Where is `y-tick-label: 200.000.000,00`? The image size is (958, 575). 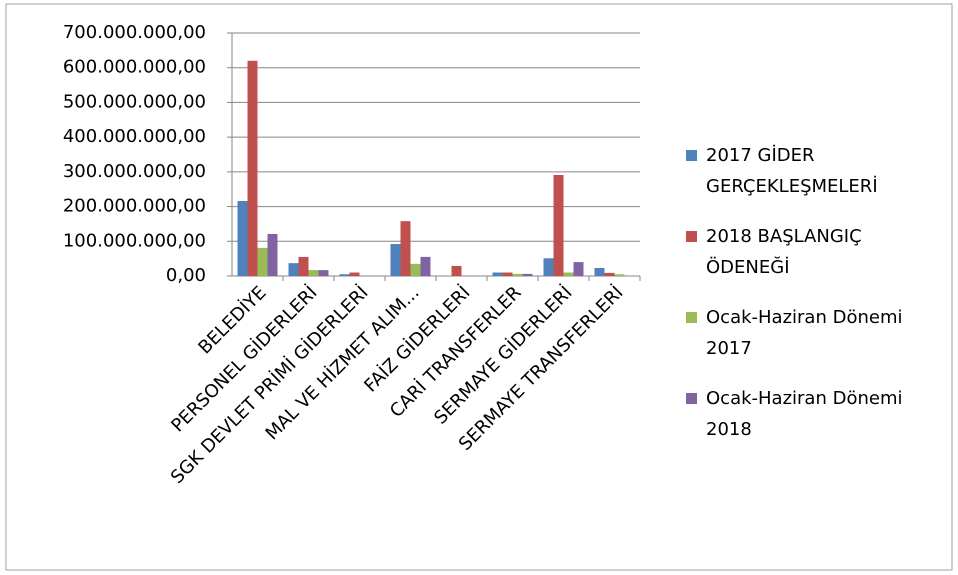 y-tick-label: 200.000.000,00 is located at coordinates (134, 206).